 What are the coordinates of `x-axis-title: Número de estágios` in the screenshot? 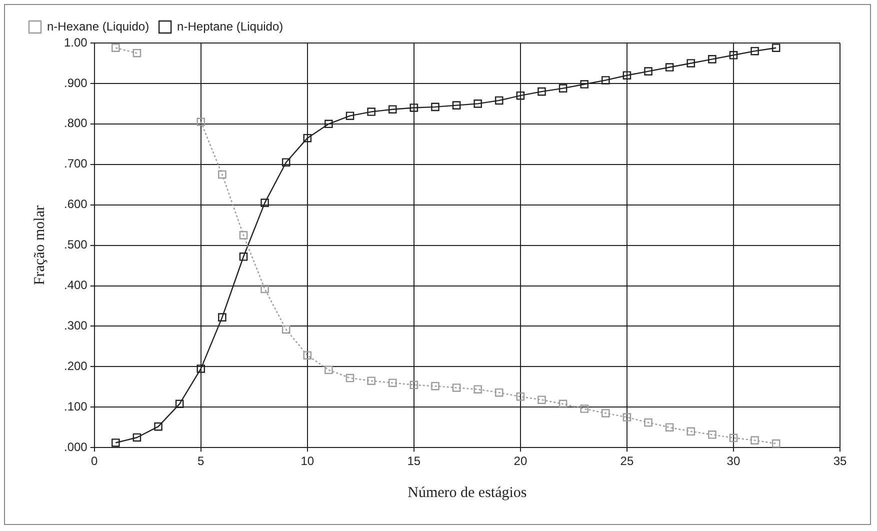 It's located at (467, 492).